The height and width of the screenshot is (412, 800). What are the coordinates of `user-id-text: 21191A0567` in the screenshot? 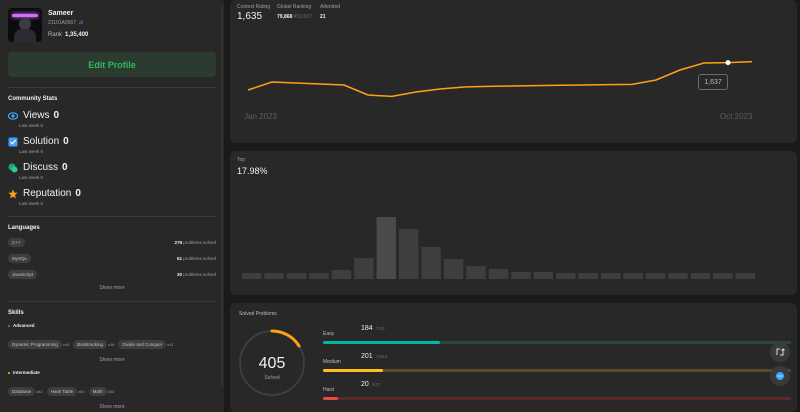 It's located at (62, 23).